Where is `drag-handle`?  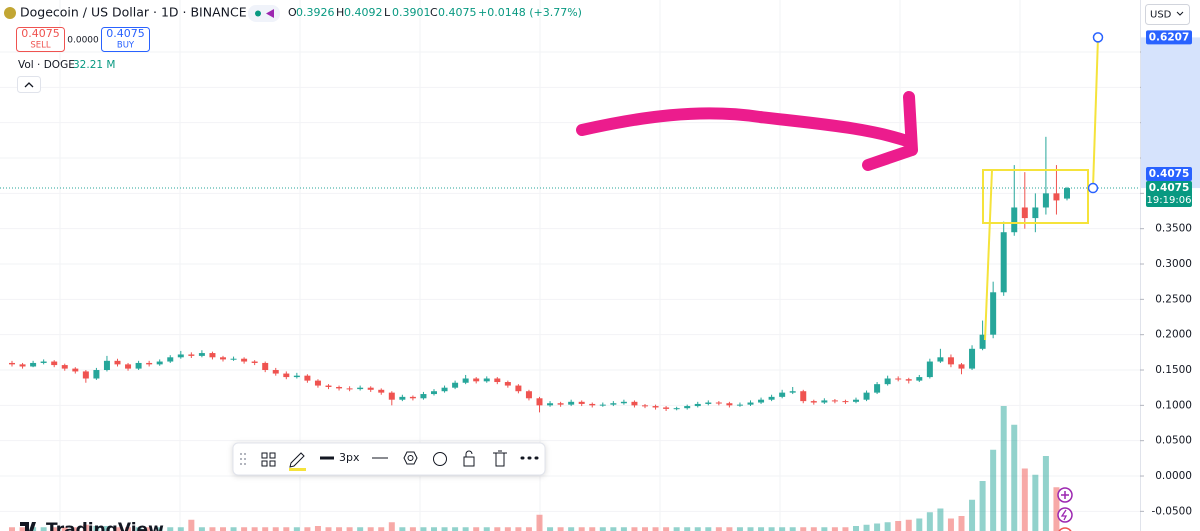
drag-handle is located at coordinates (243, 459).